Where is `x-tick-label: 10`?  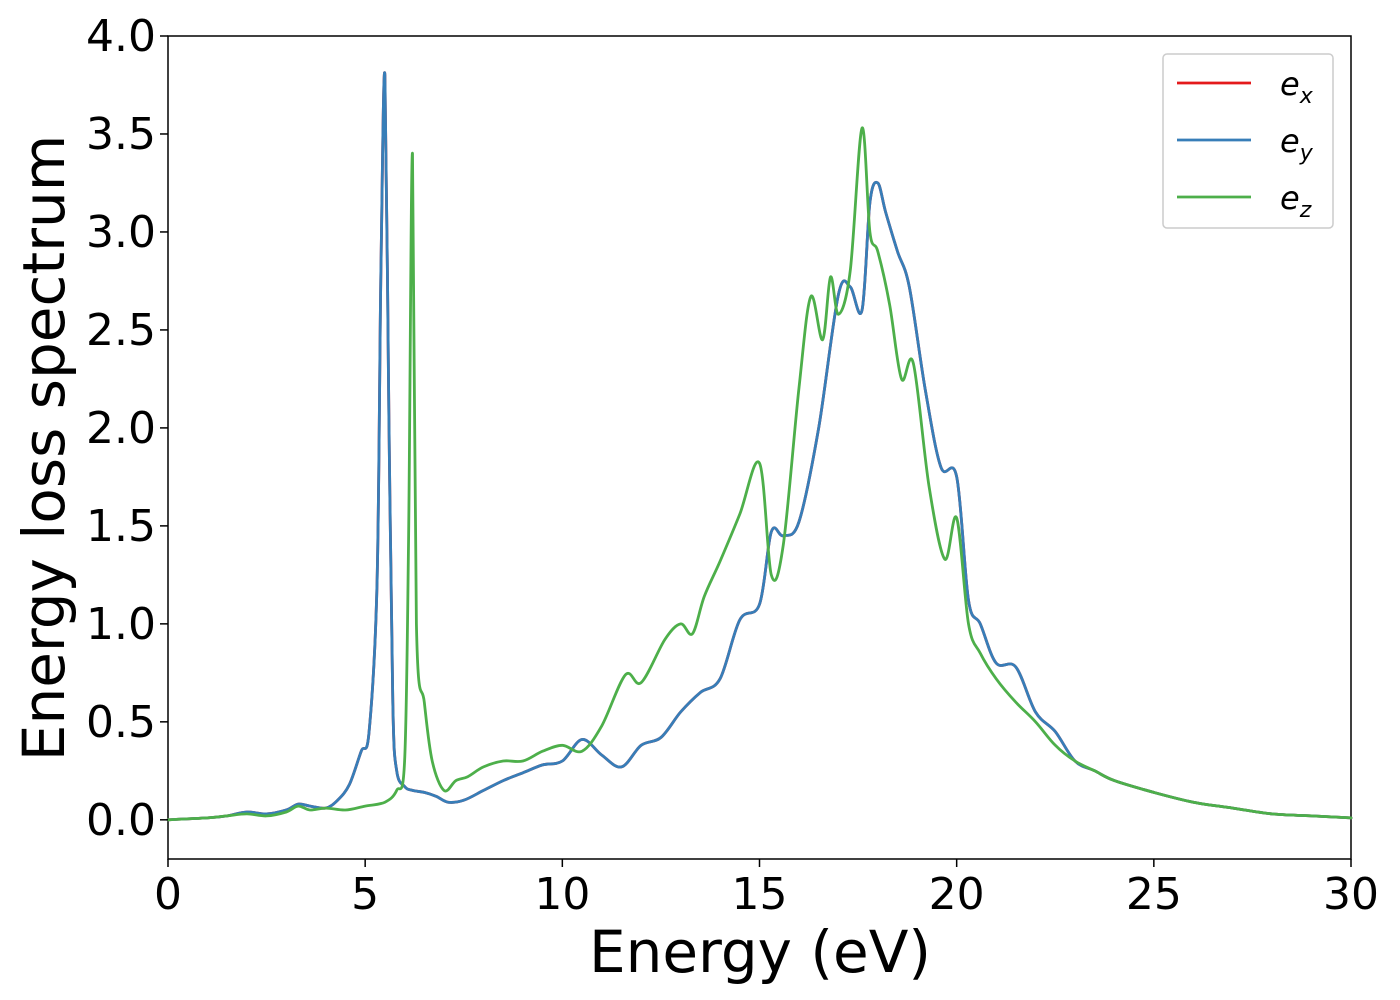
x-tick-label: 10 is located at coordinates (562, 894).